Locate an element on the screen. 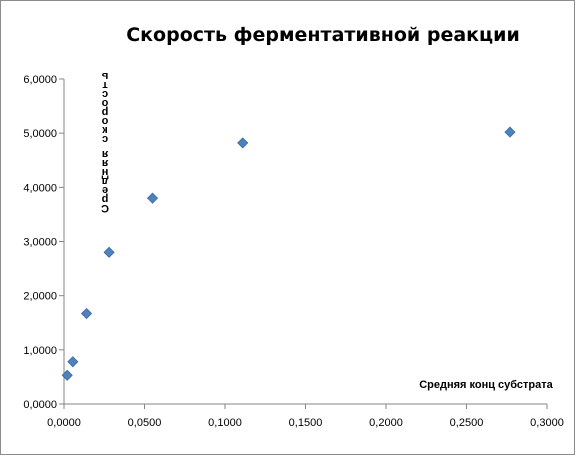  y-tick-label: 1,0000 is located at coordinates (40, 351).